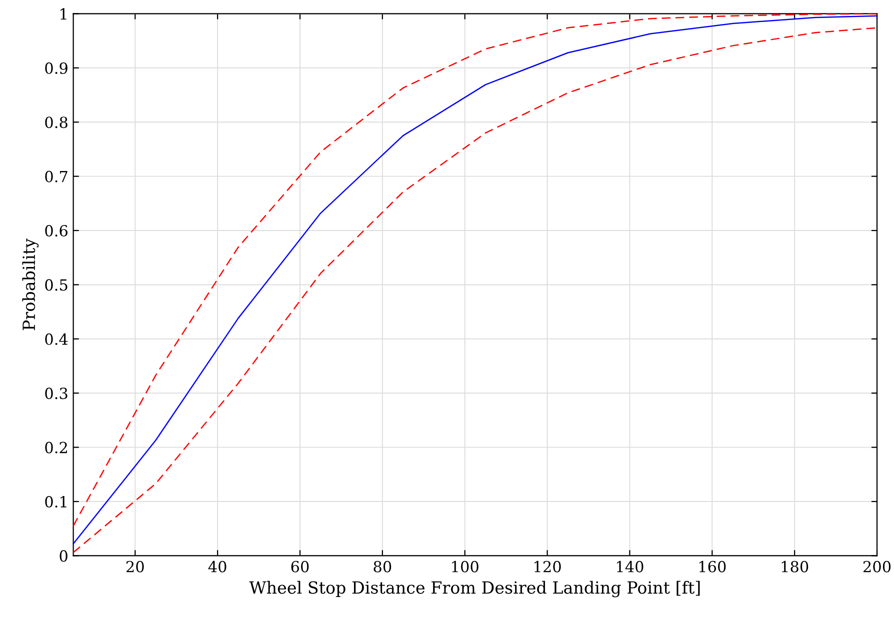  What do you see at coordinates (56, 230) in the screenshot?
I see `y-tick-label: 0.6` at bounding box center [56, 230].